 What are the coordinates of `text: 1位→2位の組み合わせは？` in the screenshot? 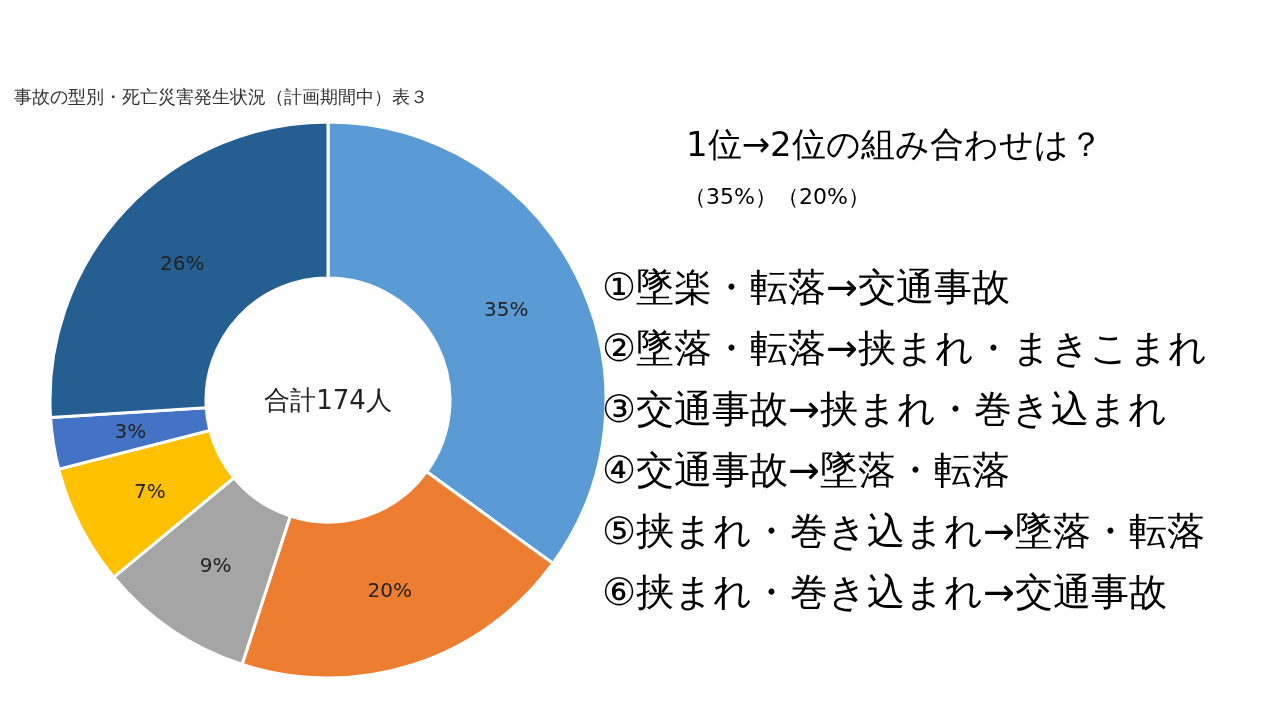 It's located at (894, 144).